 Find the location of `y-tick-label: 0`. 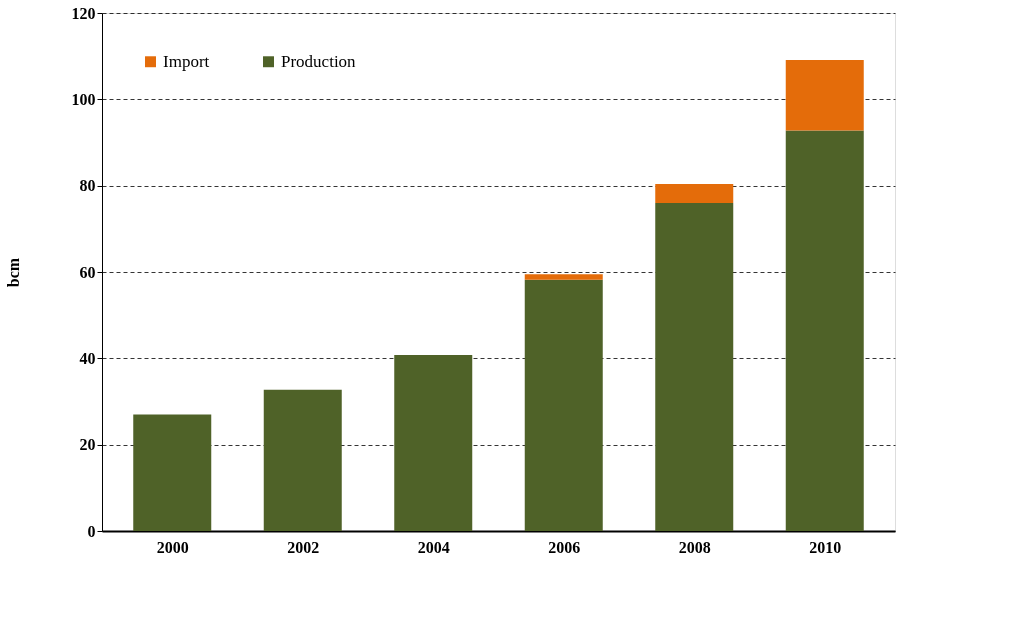

y-tick-label: 0 is located at coordinates (91, 531).